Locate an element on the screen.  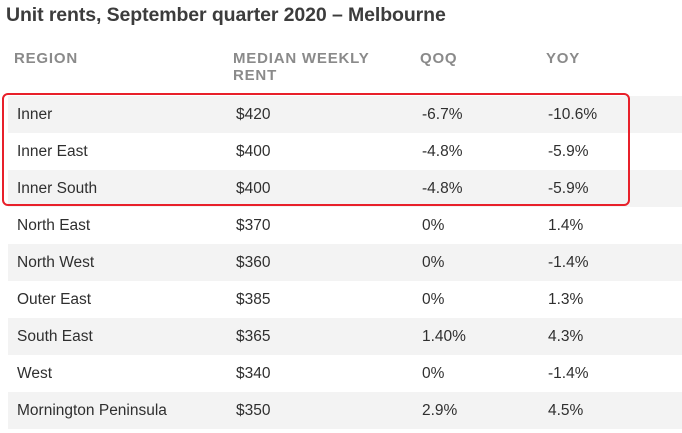
region-cell: Inner East is located at coordinates (52, 151).